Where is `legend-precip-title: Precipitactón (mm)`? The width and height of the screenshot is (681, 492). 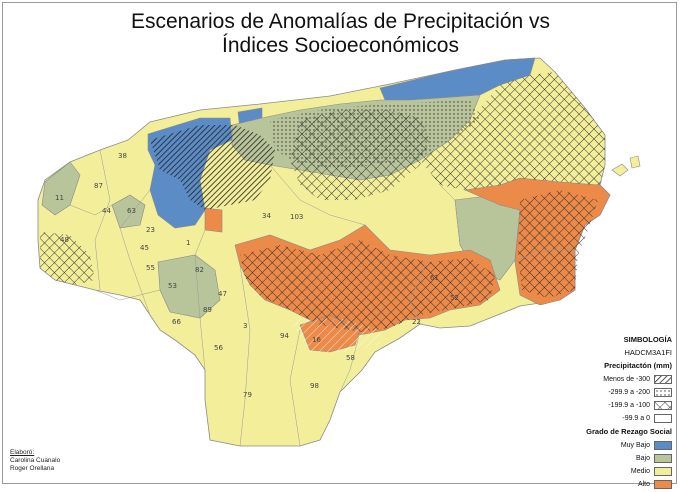 legend-precip-title: Precipitactón (mm) is located at coordinates (638, 365).